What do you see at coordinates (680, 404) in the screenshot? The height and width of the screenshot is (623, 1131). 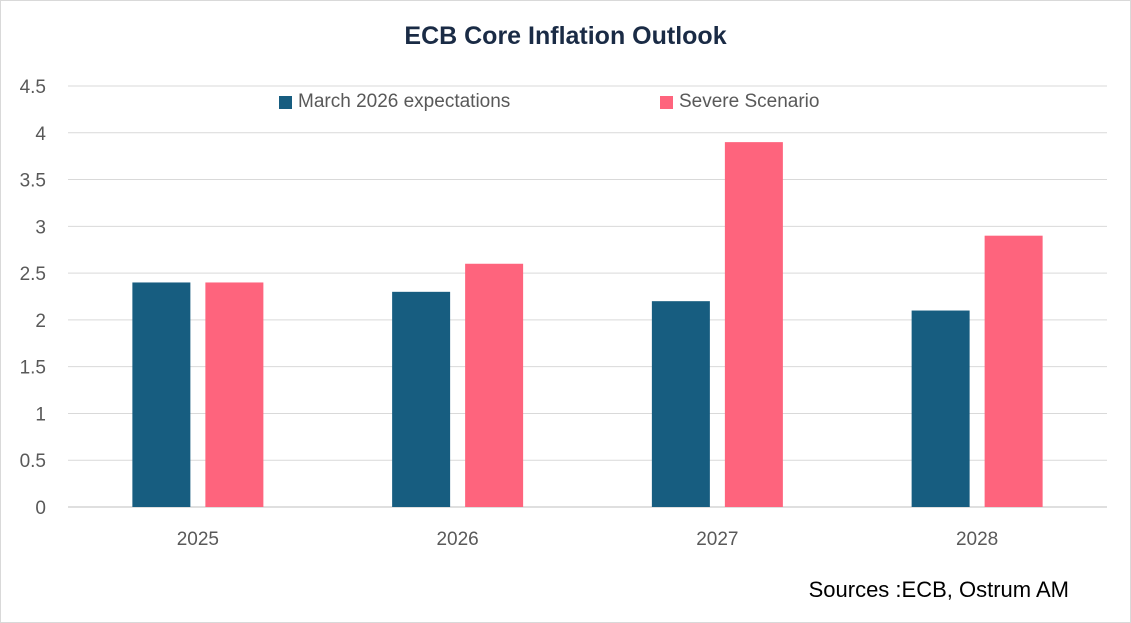 I see `bar-march-2026-2027` at bounding box center [680, 404].